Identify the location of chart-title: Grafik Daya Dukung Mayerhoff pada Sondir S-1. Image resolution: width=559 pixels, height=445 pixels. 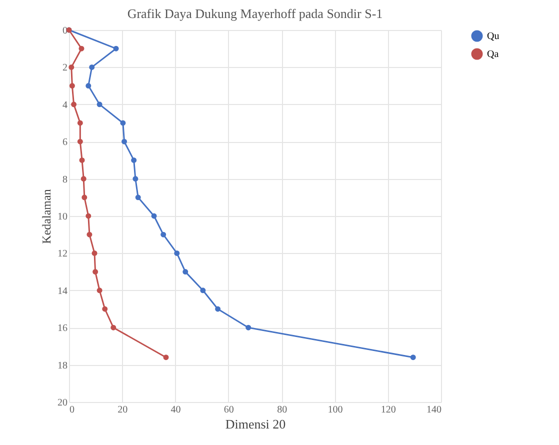
(255, 13).